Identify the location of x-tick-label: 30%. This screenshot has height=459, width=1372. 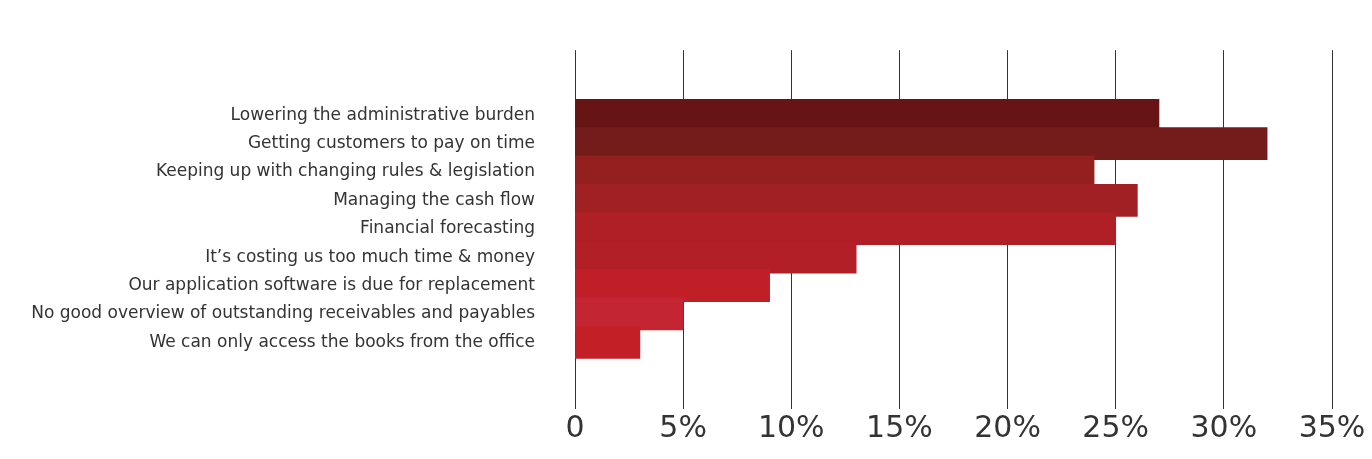
(1224, 426).